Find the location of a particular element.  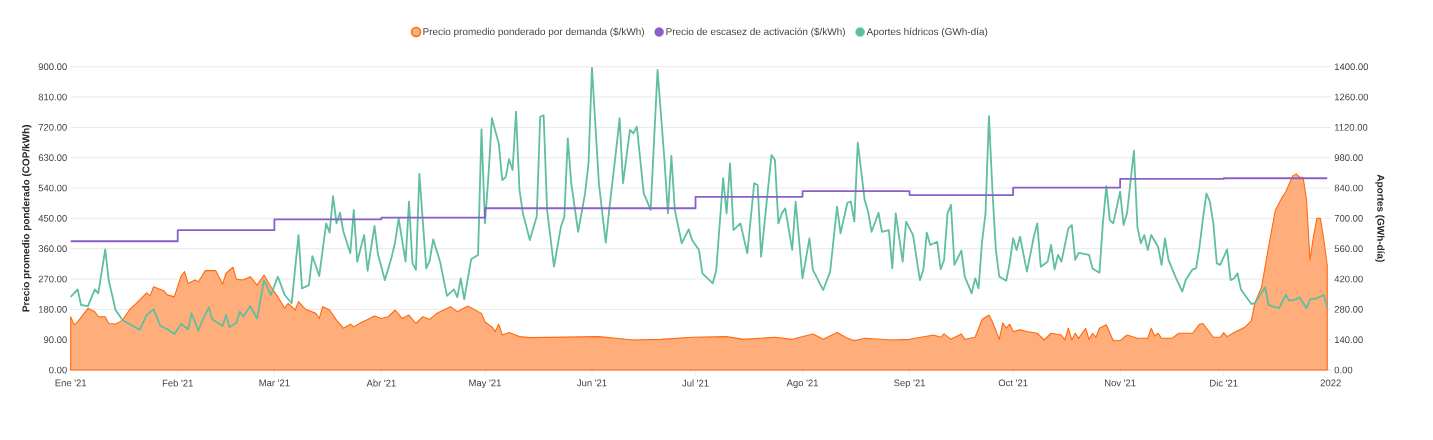

x-tick-label: Jul '21 is located at coordinates (695, 383).